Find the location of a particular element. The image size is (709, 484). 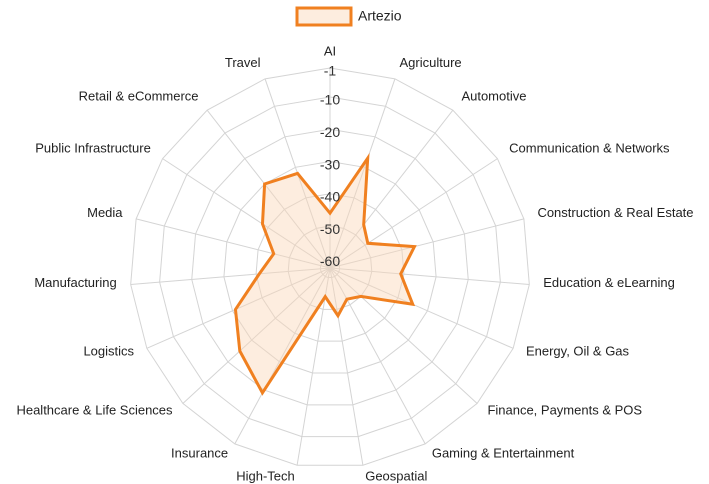

category-label: Automotive is located at coordinates (493, 96).